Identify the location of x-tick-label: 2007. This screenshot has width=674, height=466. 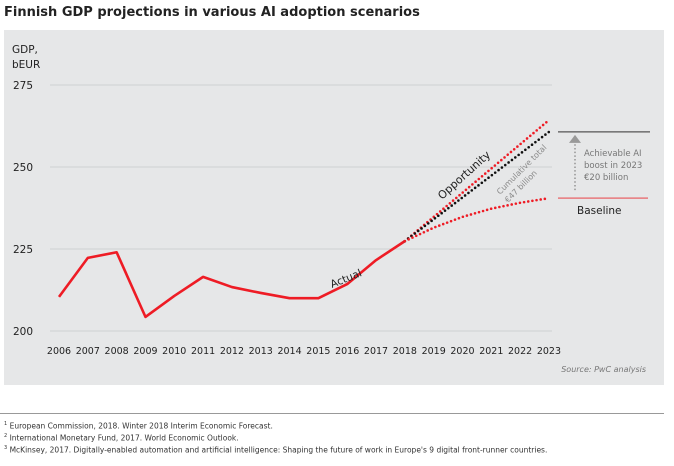
(88, 351).